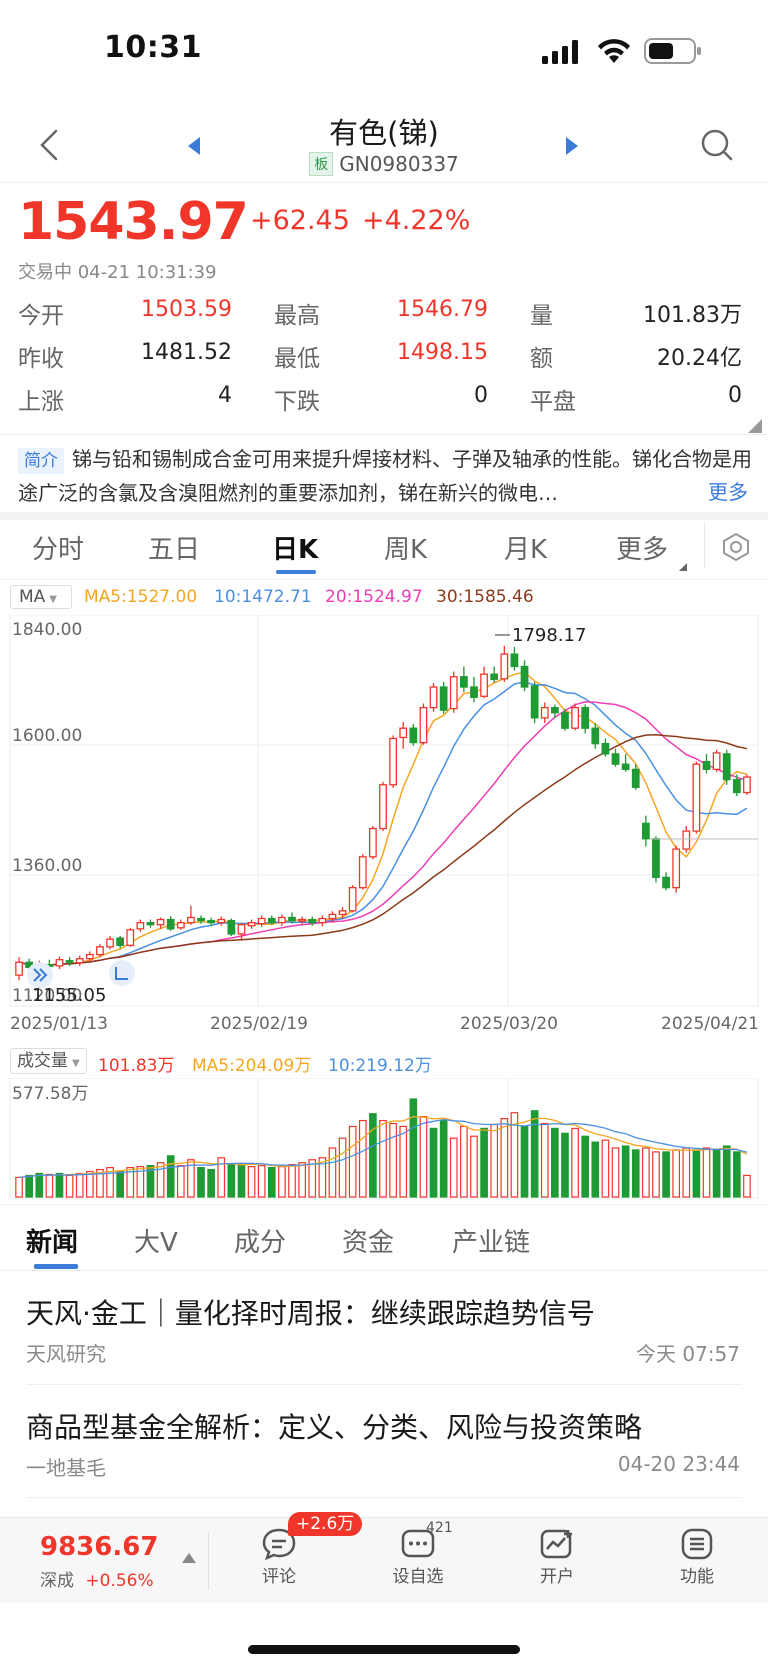 The width and height of the screenshot is (768, 1665). I want to click on index-ticker: 9836.67 深成 +0.56%, so click(120, 1561).